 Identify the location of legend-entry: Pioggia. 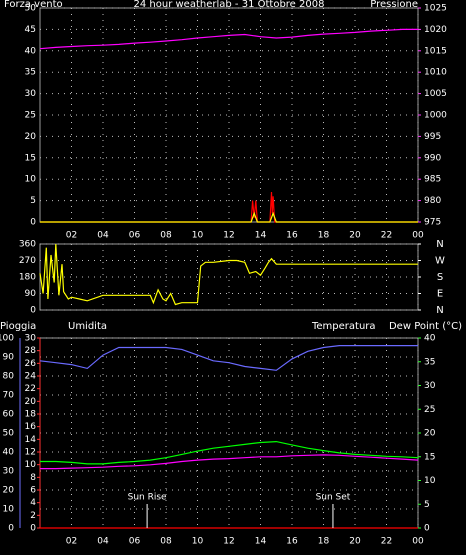
(18, 326).